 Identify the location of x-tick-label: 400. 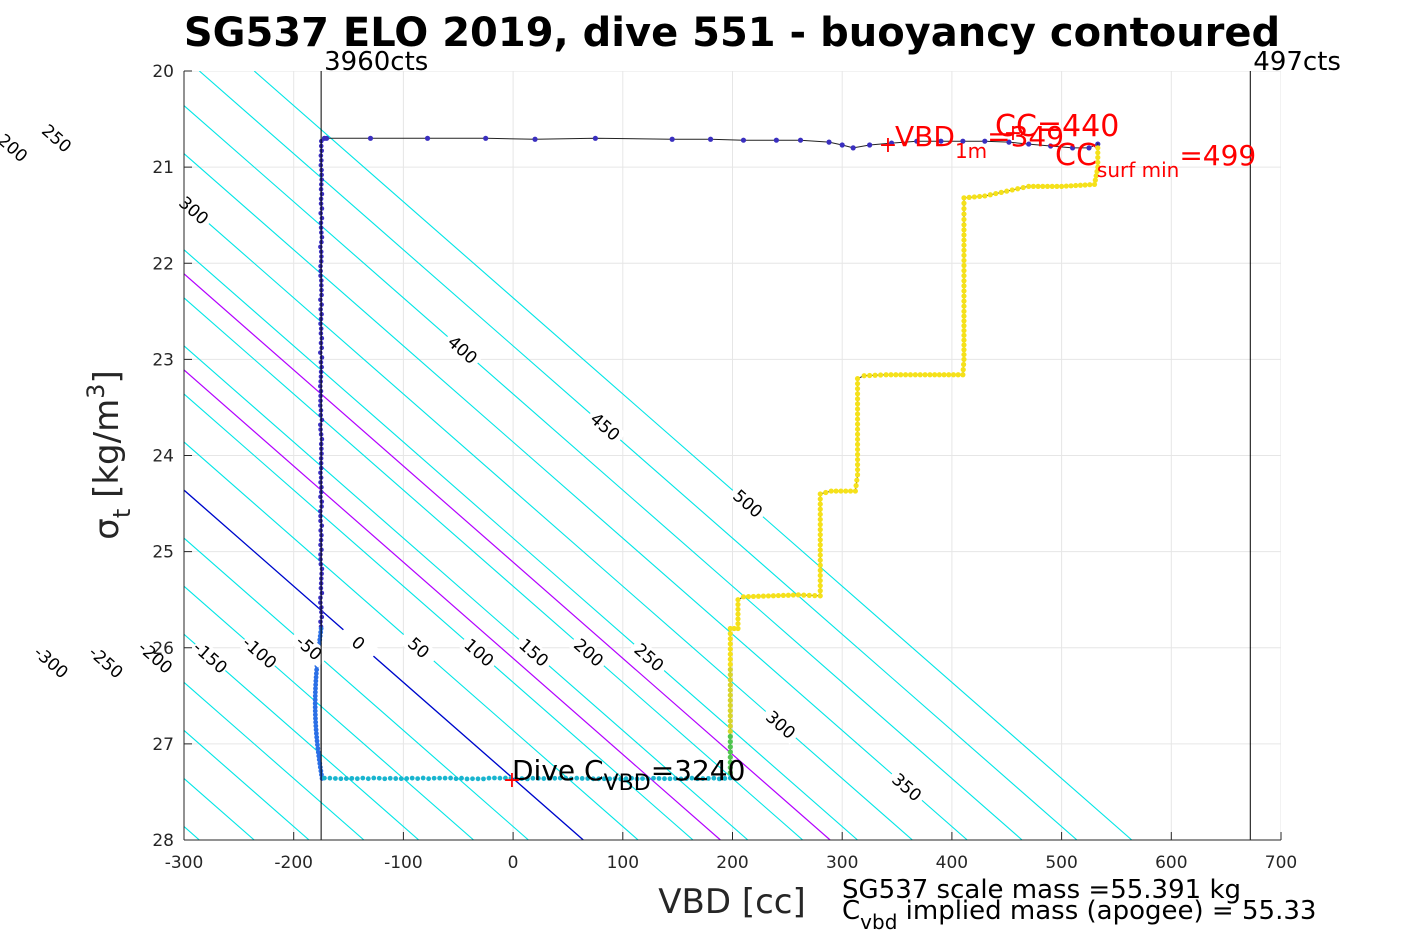
(952, 863).